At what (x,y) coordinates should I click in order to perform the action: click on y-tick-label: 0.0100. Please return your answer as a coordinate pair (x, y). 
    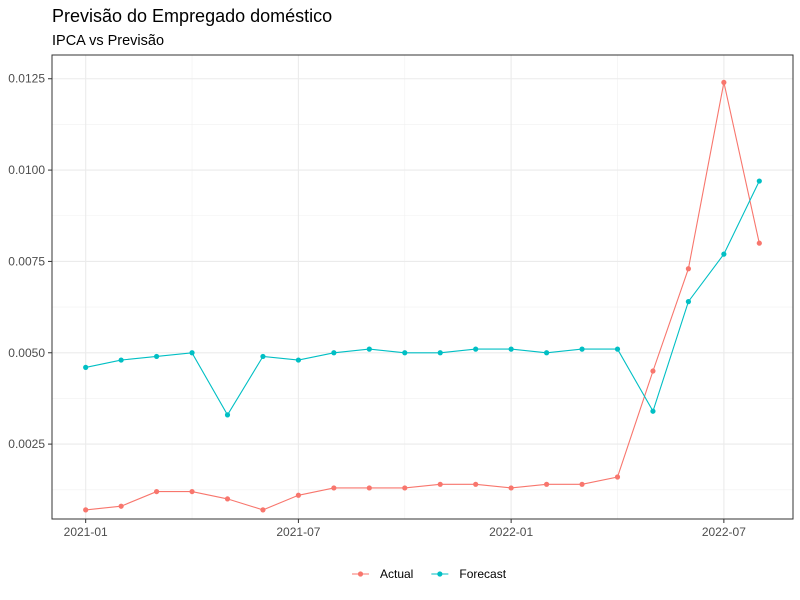
    Looking at the image, I should click on (26, 170).